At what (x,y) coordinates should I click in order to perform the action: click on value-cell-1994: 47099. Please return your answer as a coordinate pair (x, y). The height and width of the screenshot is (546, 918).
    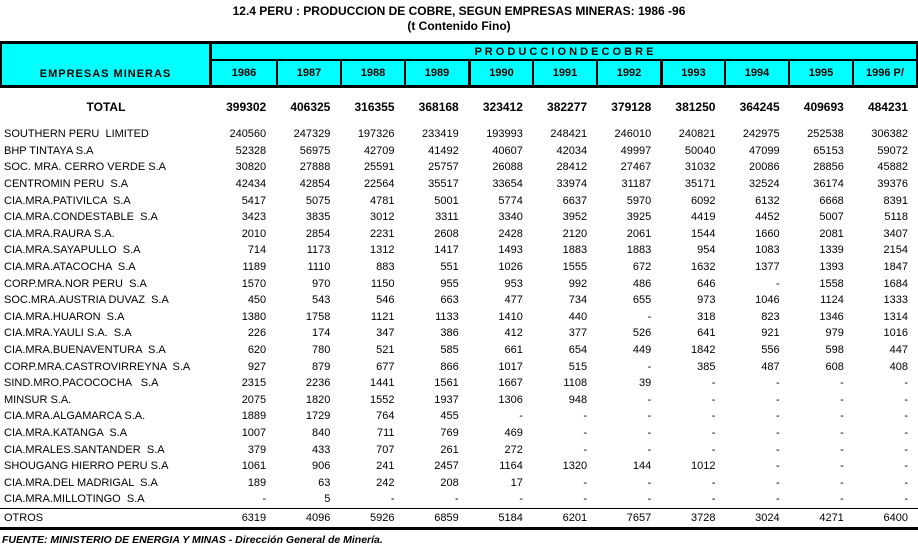
    Looking at the image, I should click on (764, 150).